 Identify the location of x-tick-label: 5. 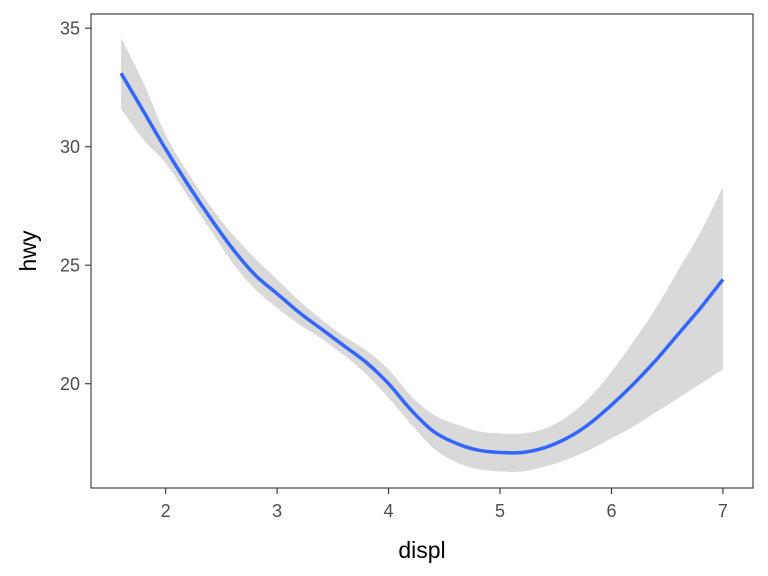
(500, 511).